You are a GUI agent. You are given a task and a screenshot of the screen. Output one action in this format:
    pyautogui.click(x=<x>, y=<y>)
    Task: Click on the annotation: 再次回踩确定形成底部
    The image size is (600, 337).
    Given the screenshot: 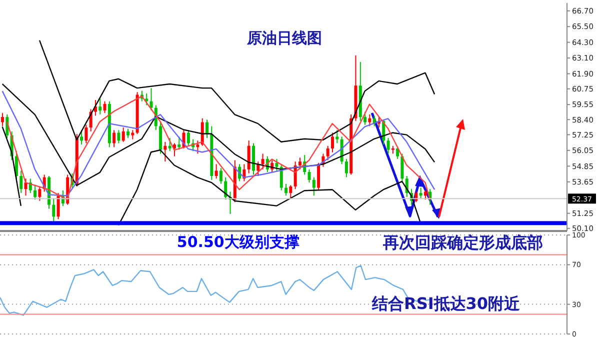 What is the action you would take?
    pyautogui.click(x=463, y=243)
    